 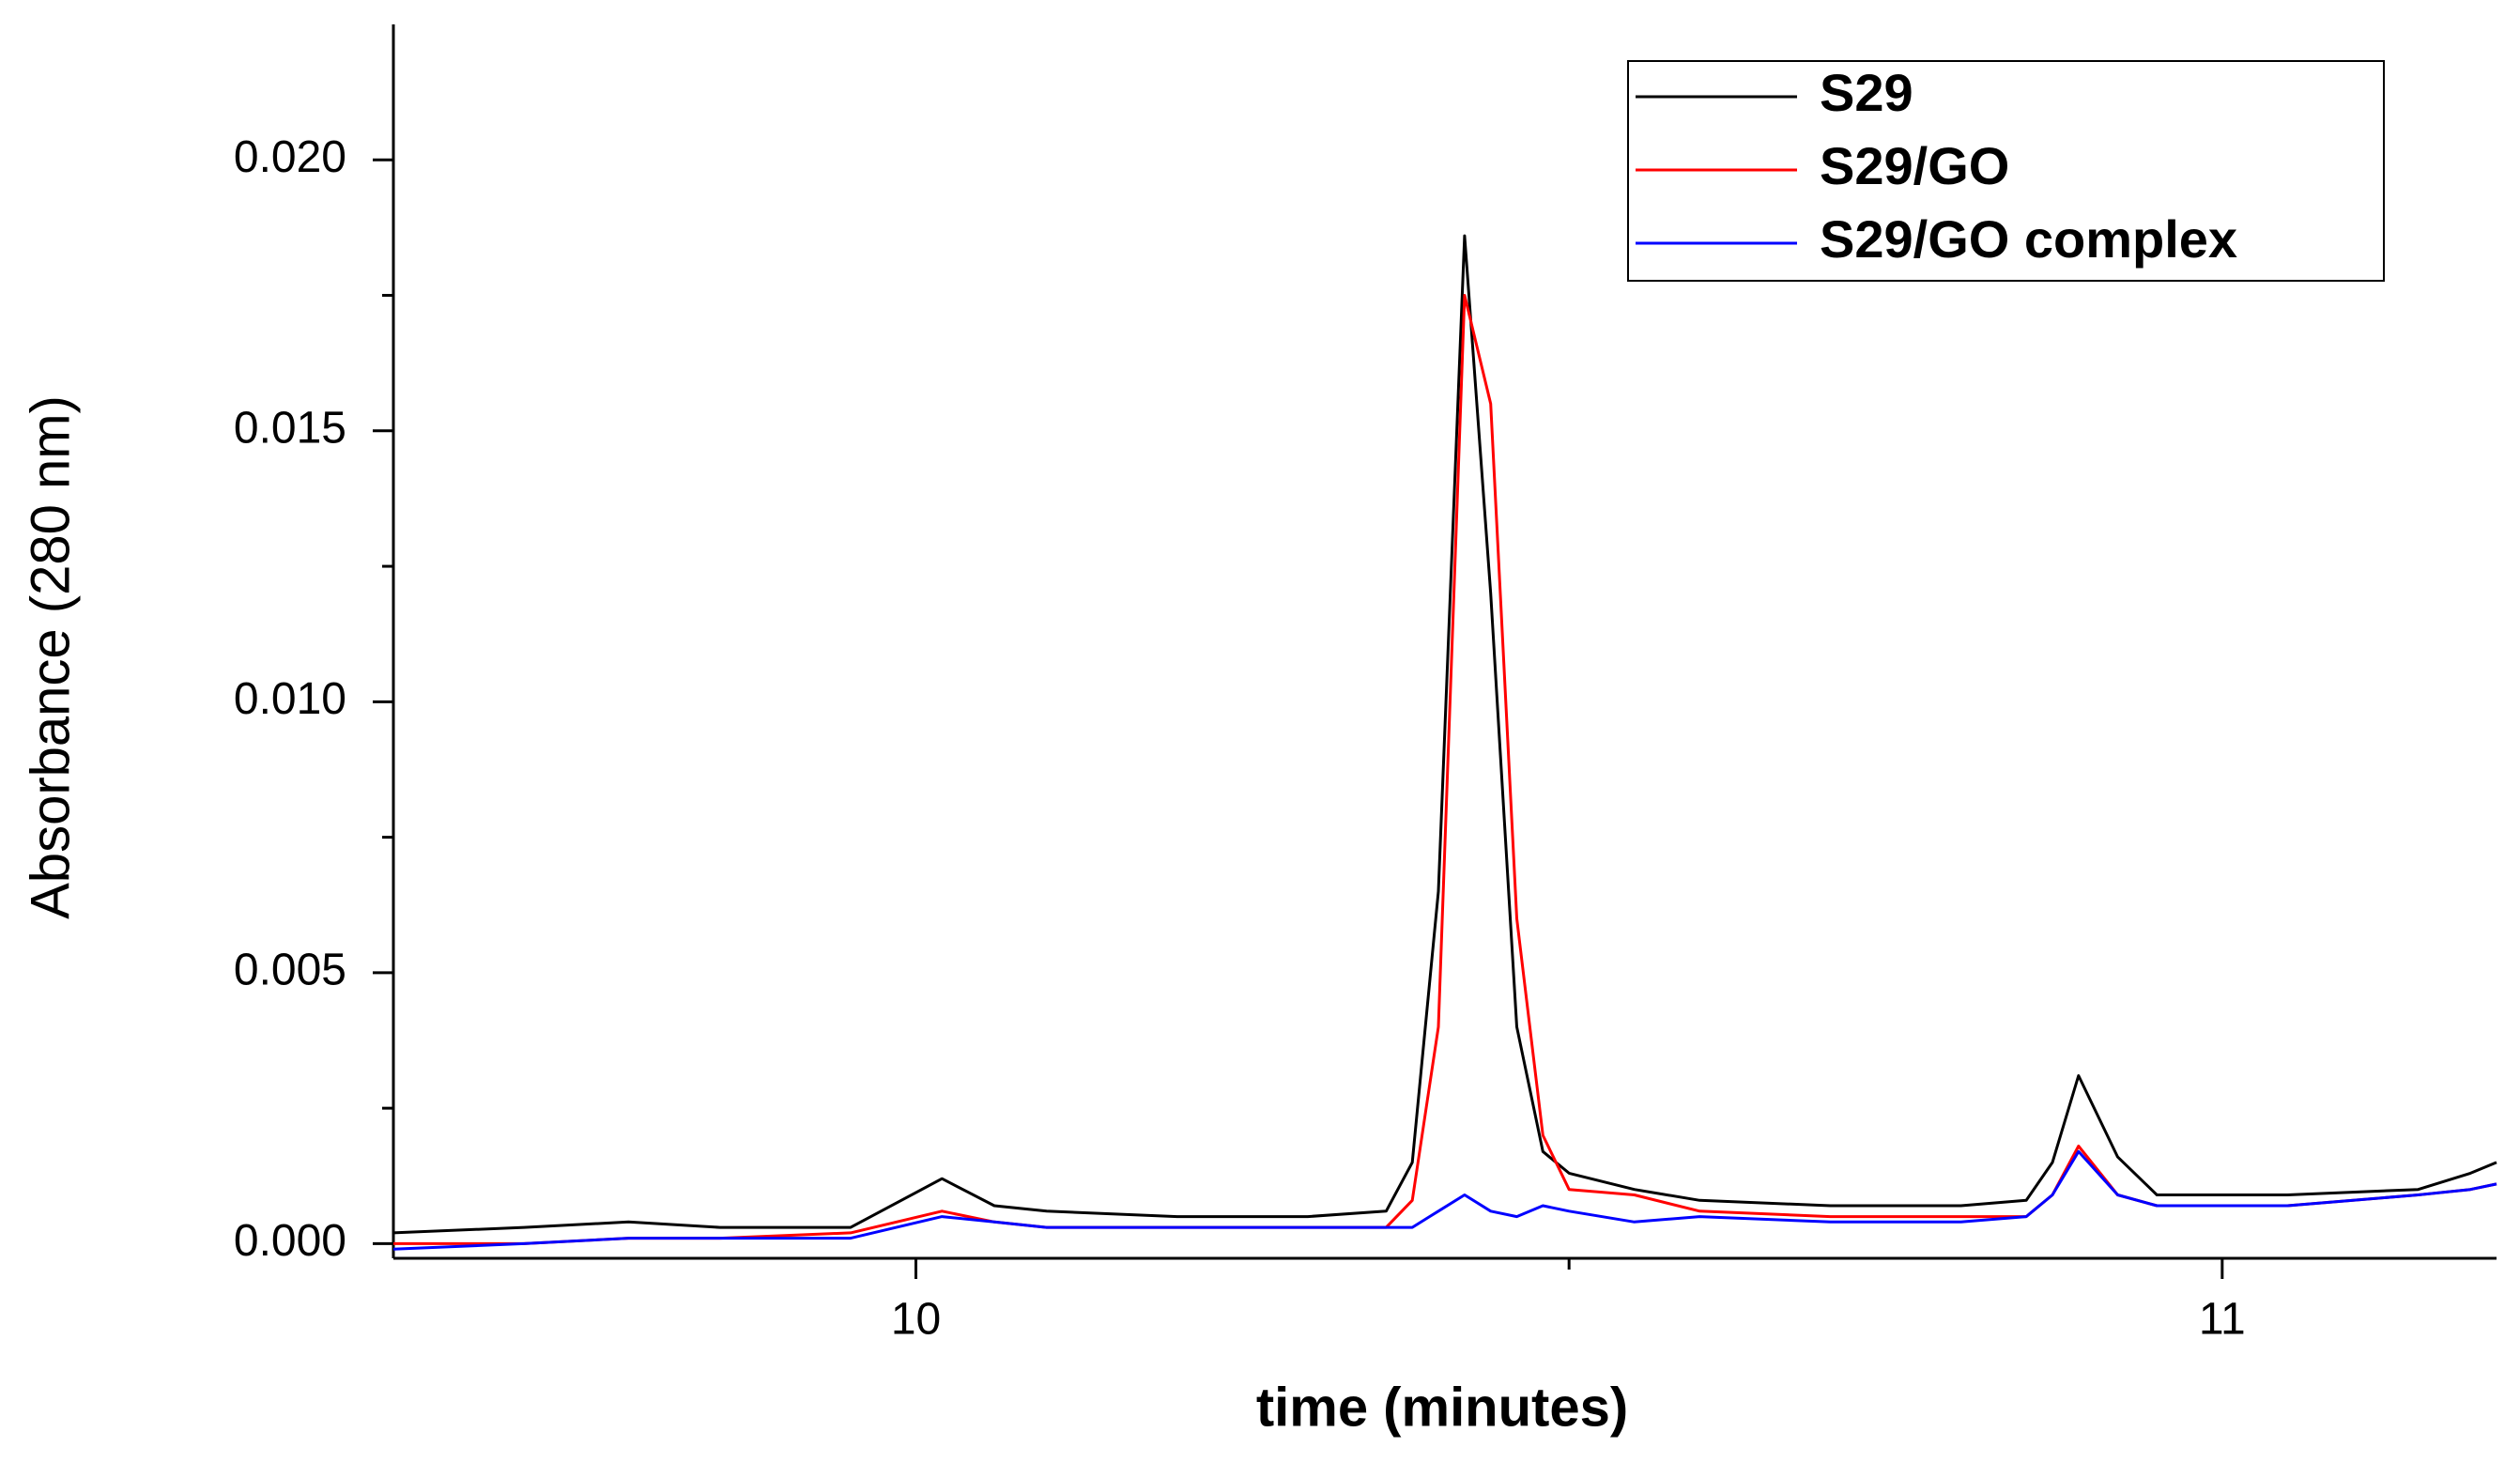 What do you see at coordinates (290, 1241) in the screenshot?
I see `y-tick-label: 0.000` at bounding box center [290, 1241].